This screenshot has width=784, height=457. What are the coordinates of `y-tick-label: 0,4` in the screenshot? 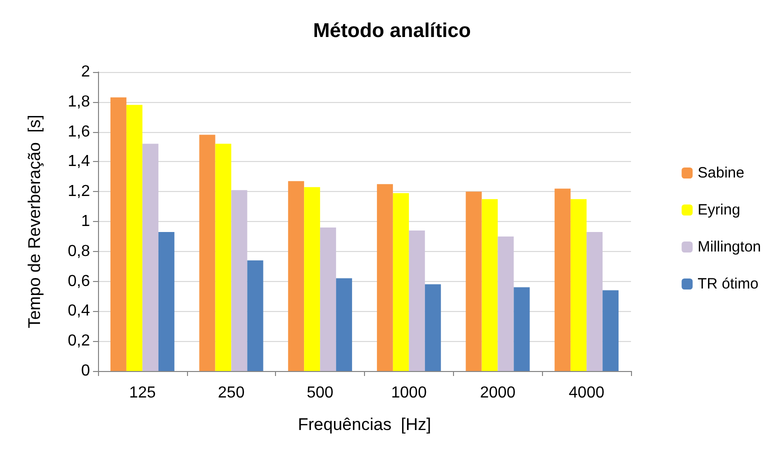 It's located at (79, 311).